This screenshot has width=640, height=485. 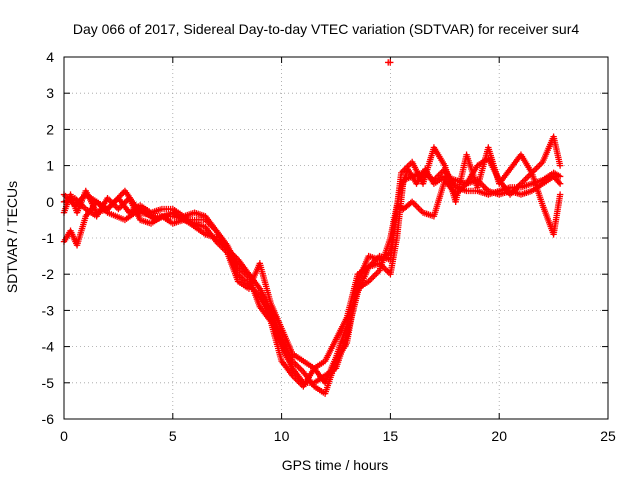 I want to click on y-tick-label: -5, so click(x=48, y=383).